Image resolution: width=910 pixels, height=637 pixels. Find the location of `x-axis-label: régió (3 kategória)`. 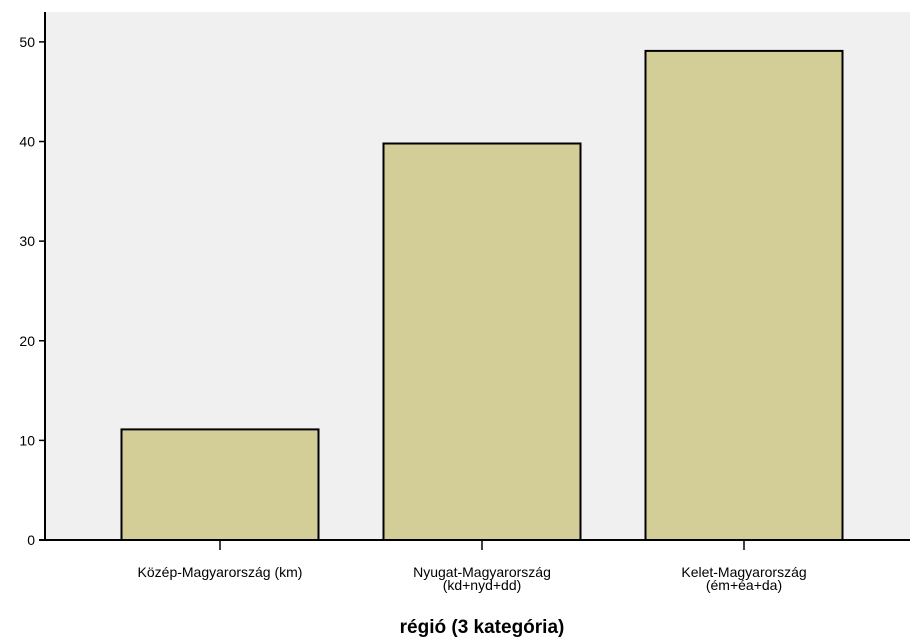

x-axis-label: régió (3 kategória) is located at coordinates (482, 627).